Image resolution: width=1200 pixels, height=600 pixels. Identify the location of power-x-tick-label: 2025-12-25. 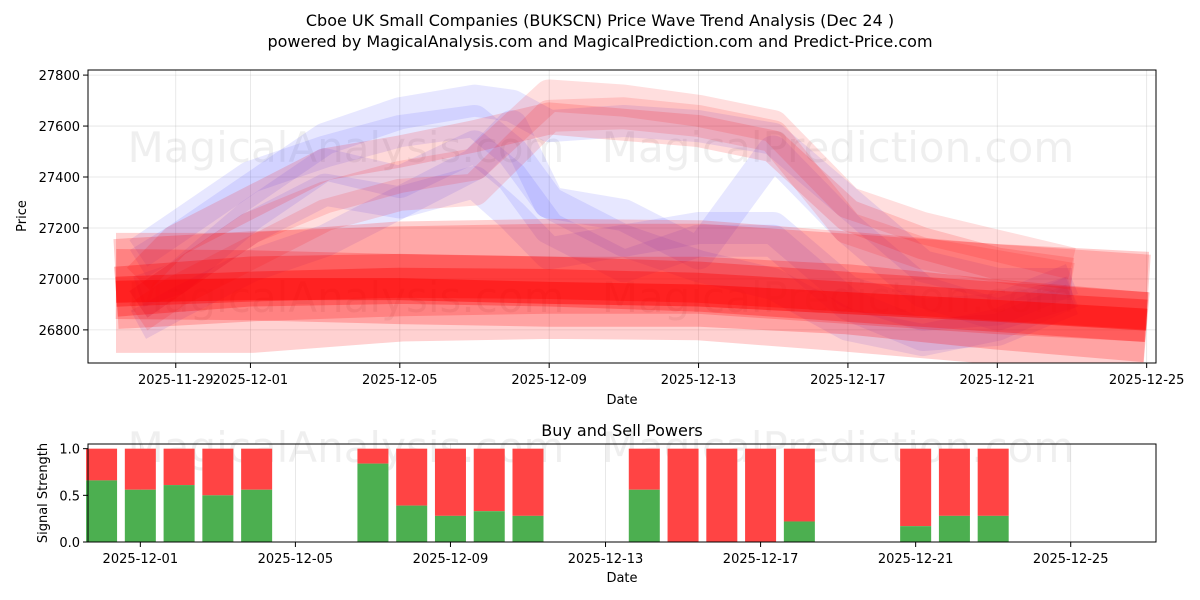
(1071, 559).